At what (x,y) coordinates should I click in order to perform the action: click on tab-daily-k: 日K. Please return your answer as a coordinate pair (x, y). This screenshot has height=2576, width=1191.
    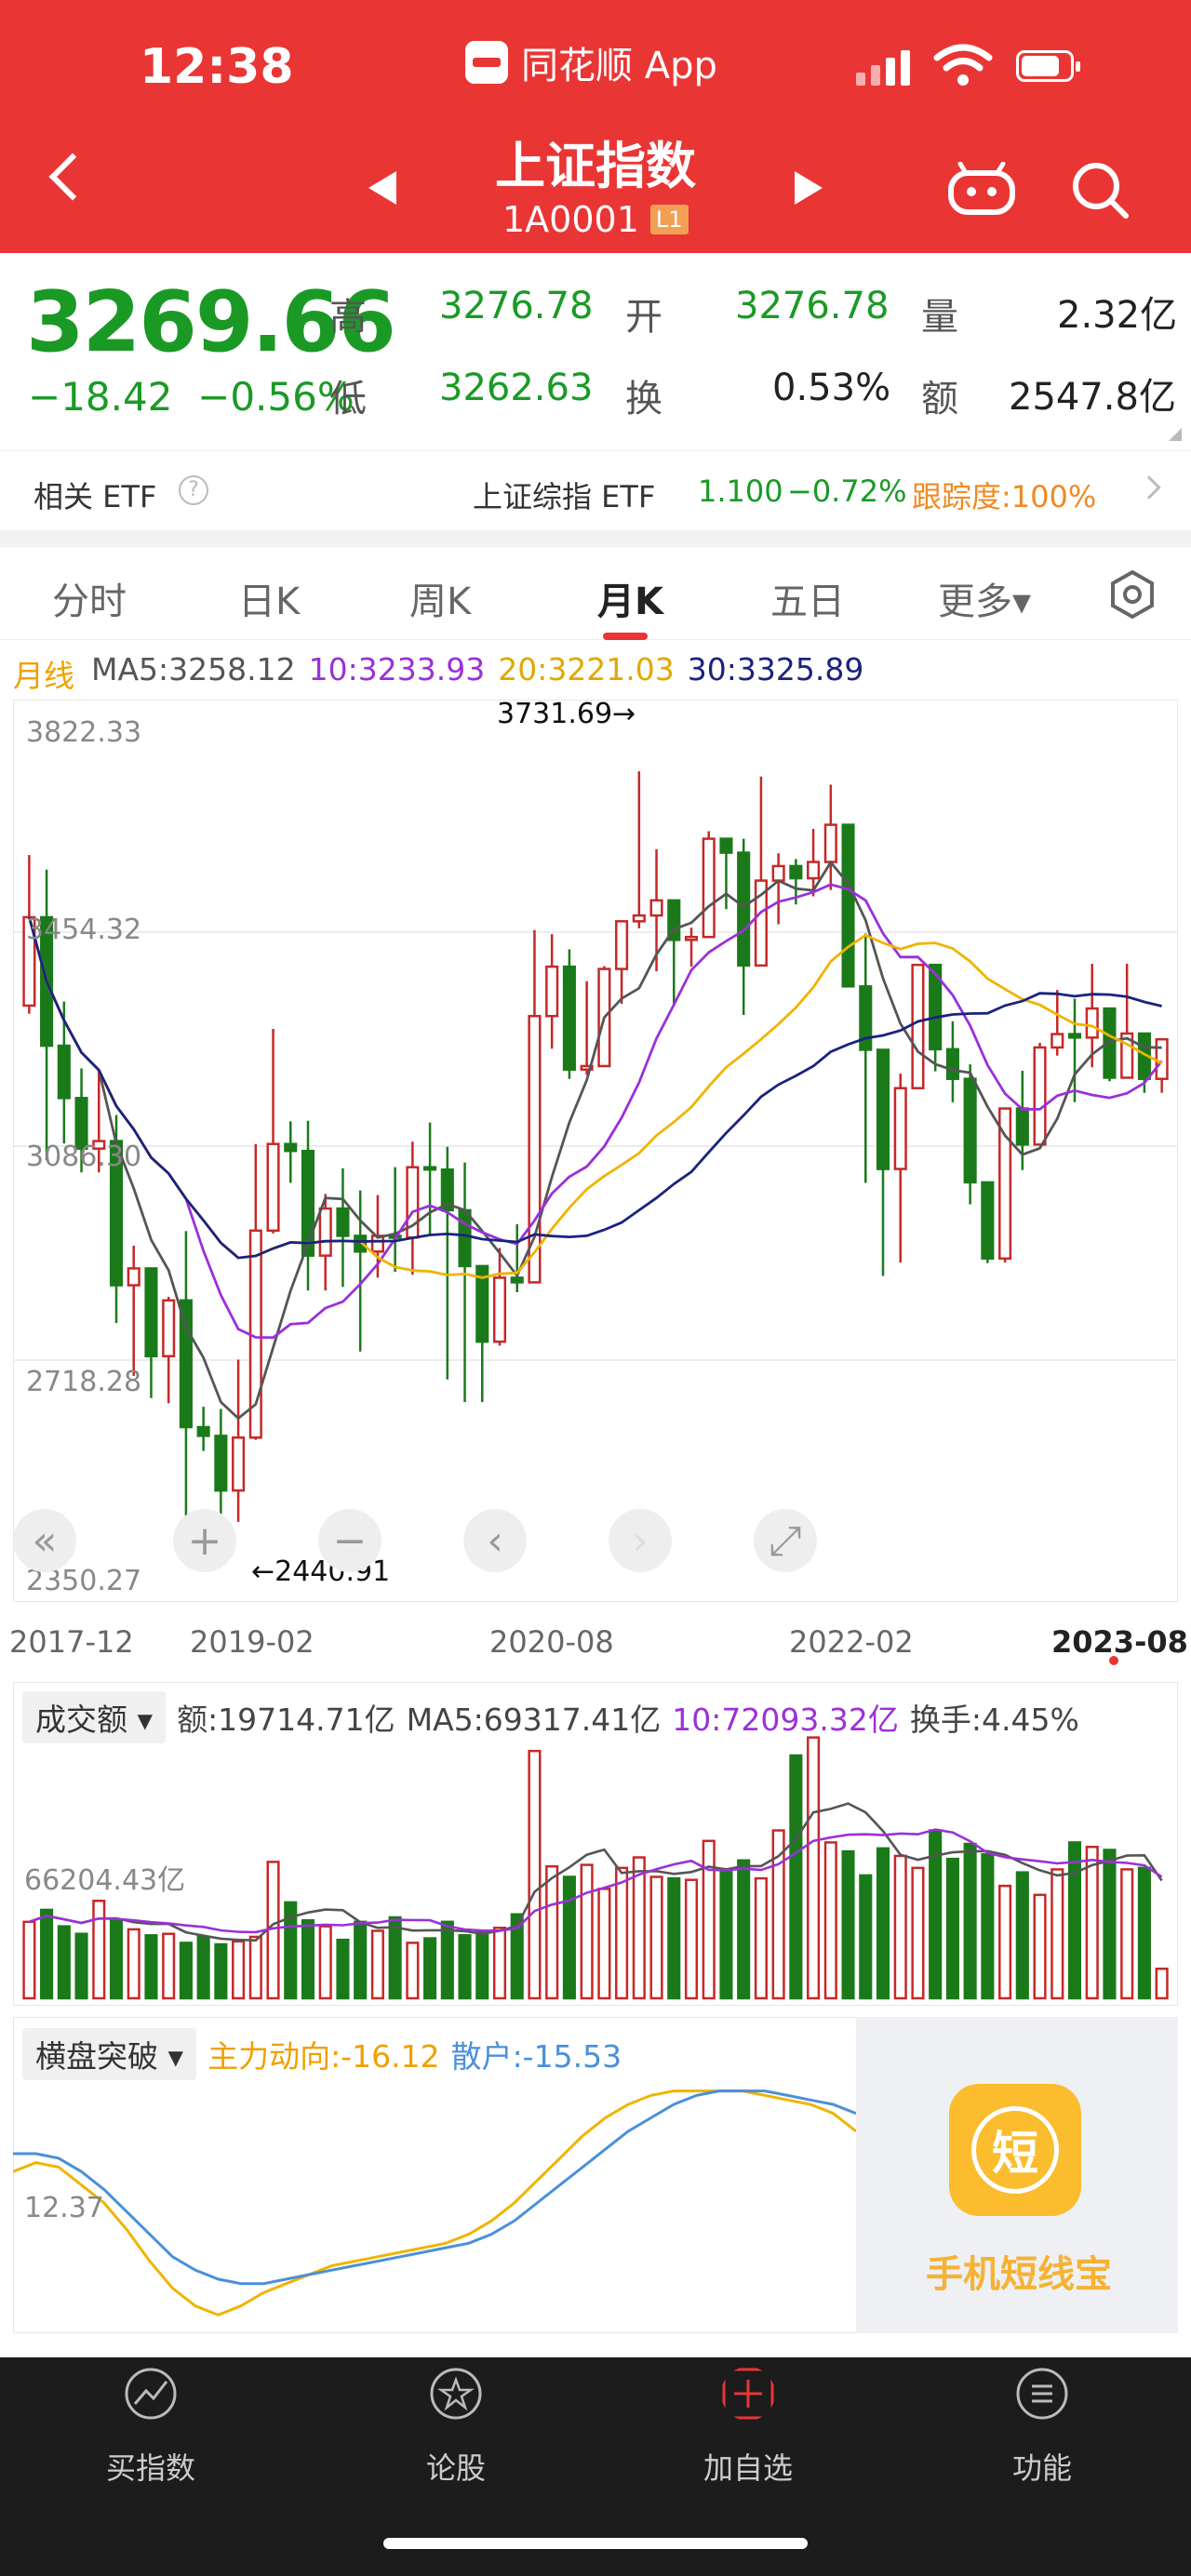
    Looking at the image, I should click on (269, 602).